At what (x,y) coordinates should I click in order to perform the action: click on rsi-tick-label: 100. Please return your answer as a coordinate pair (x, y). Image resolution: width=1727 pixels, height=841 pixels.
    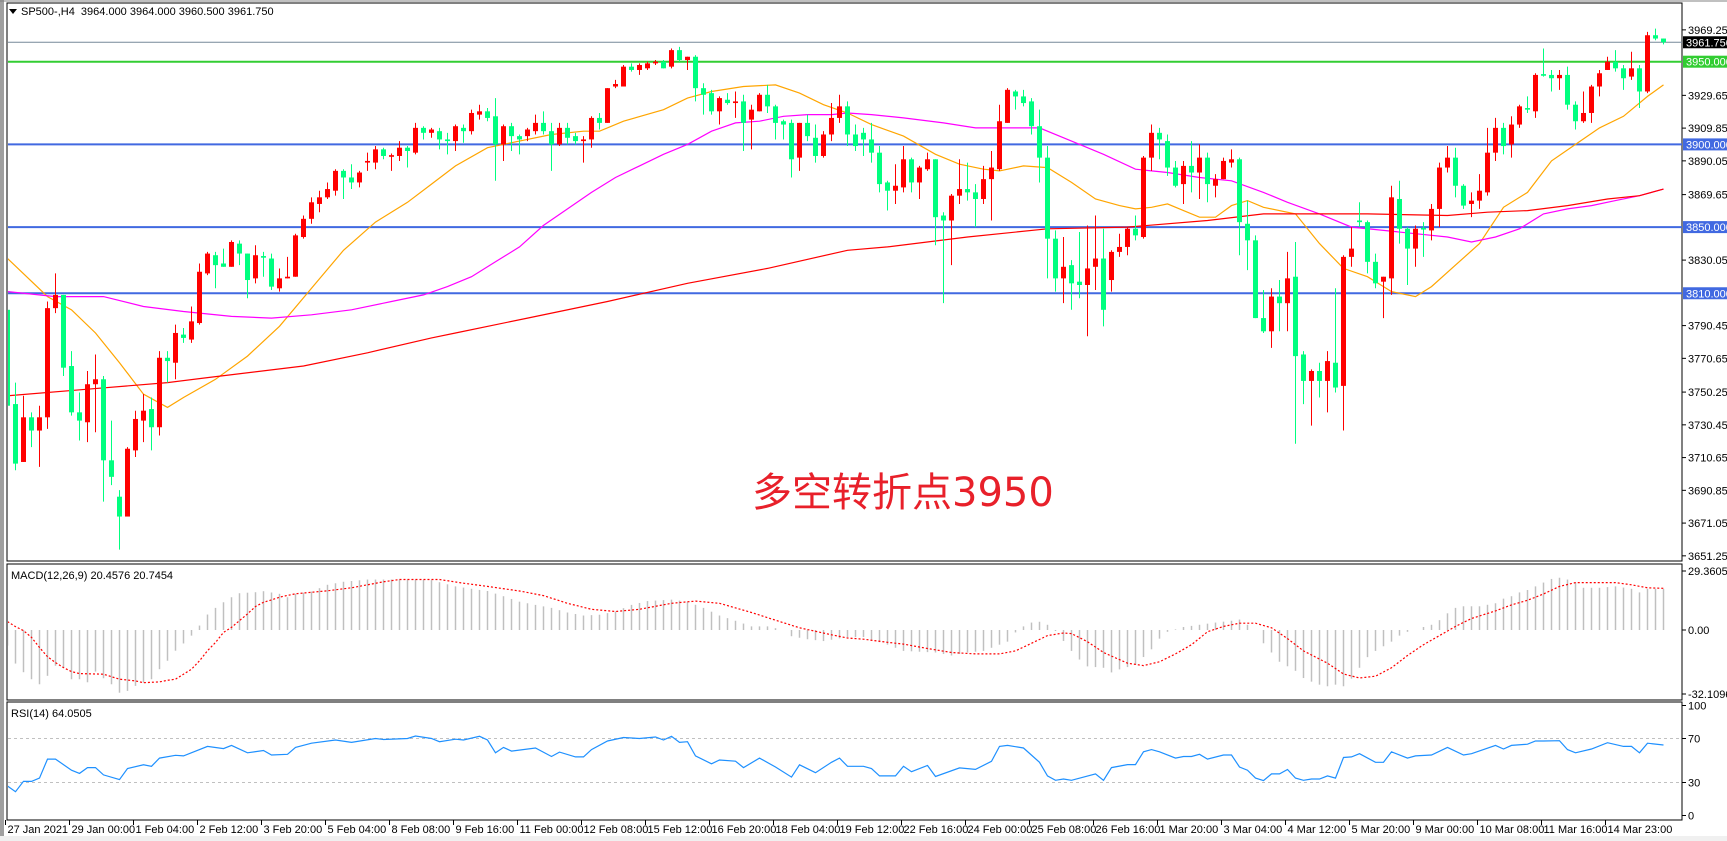
    Looking at the image, I should click on (1697, 707).